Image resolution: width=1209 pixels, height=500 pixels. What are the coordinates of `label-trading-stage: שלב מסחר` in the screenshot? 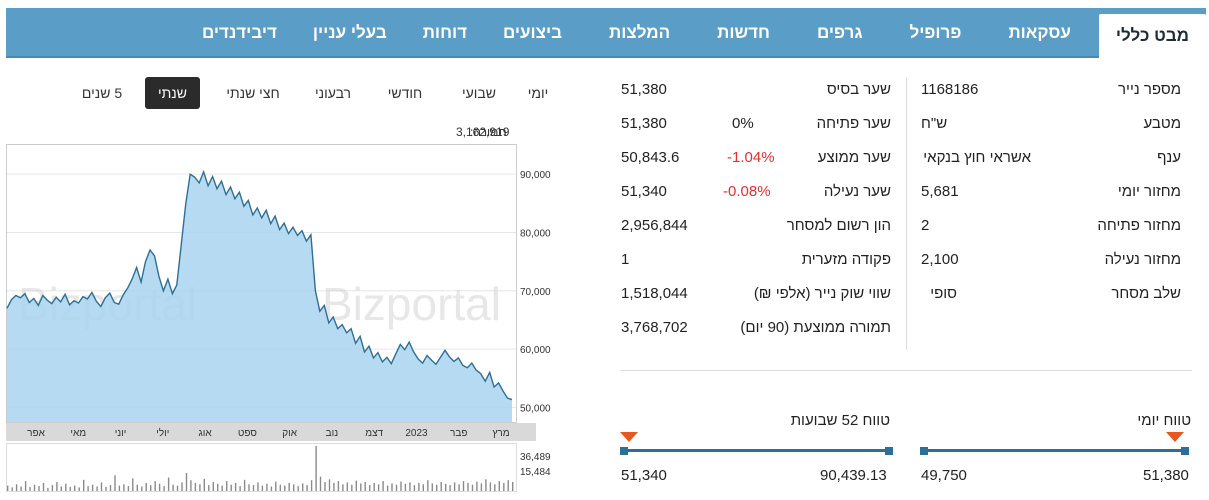 It's located at (1146, 293).